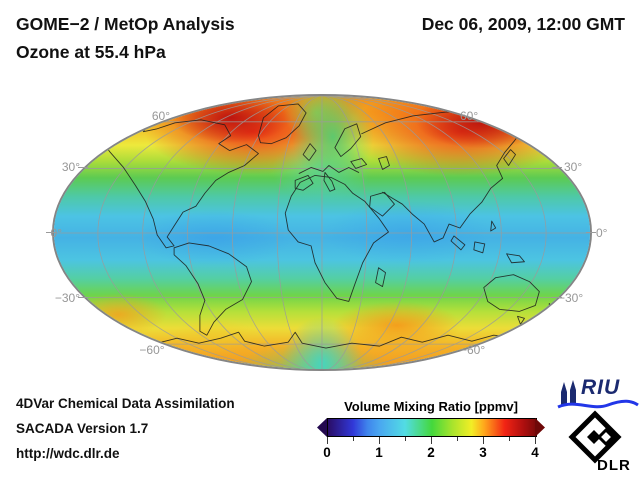 The image size is (640, 480). I want to click on colorbar-label-2: 2, so click(431, 452).